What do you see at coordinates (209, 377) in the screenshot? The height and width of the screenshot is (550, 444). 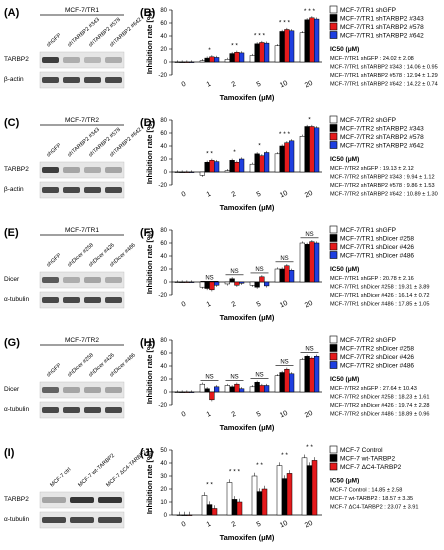 I see `significance-label: NS` at bounding box center [209, 377].